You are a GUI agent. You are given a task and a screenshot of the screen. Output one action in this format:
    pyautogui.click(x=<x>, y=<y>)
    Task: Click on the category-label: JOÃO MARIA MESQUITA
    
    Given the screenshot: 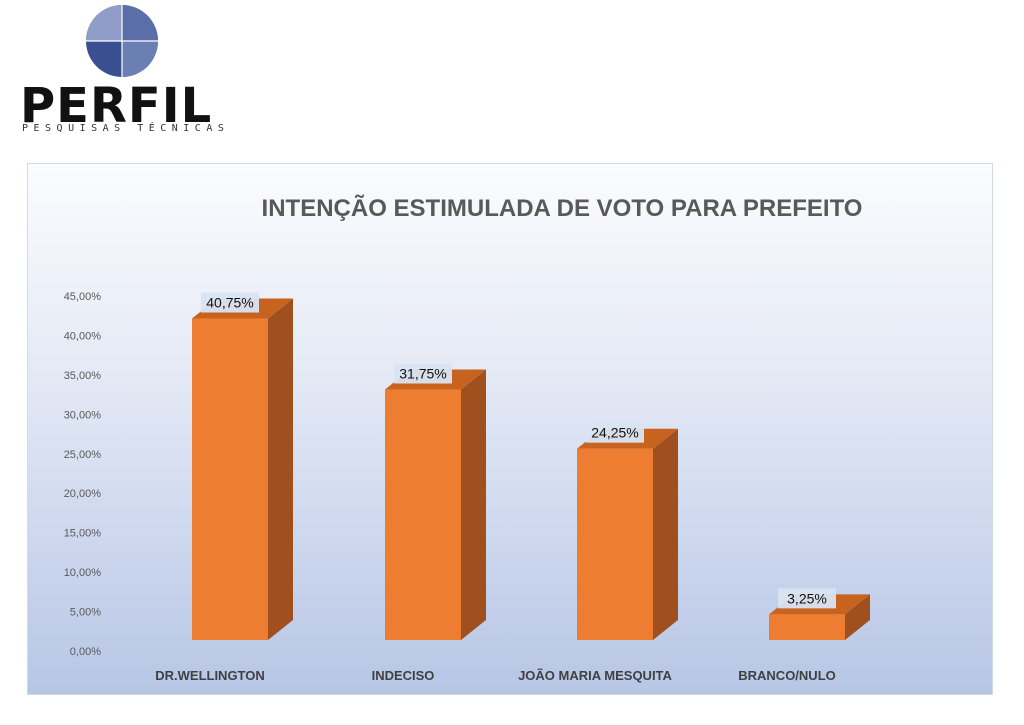 What is the action you would take?
    pyautogui.click(x=595, y=675)
    